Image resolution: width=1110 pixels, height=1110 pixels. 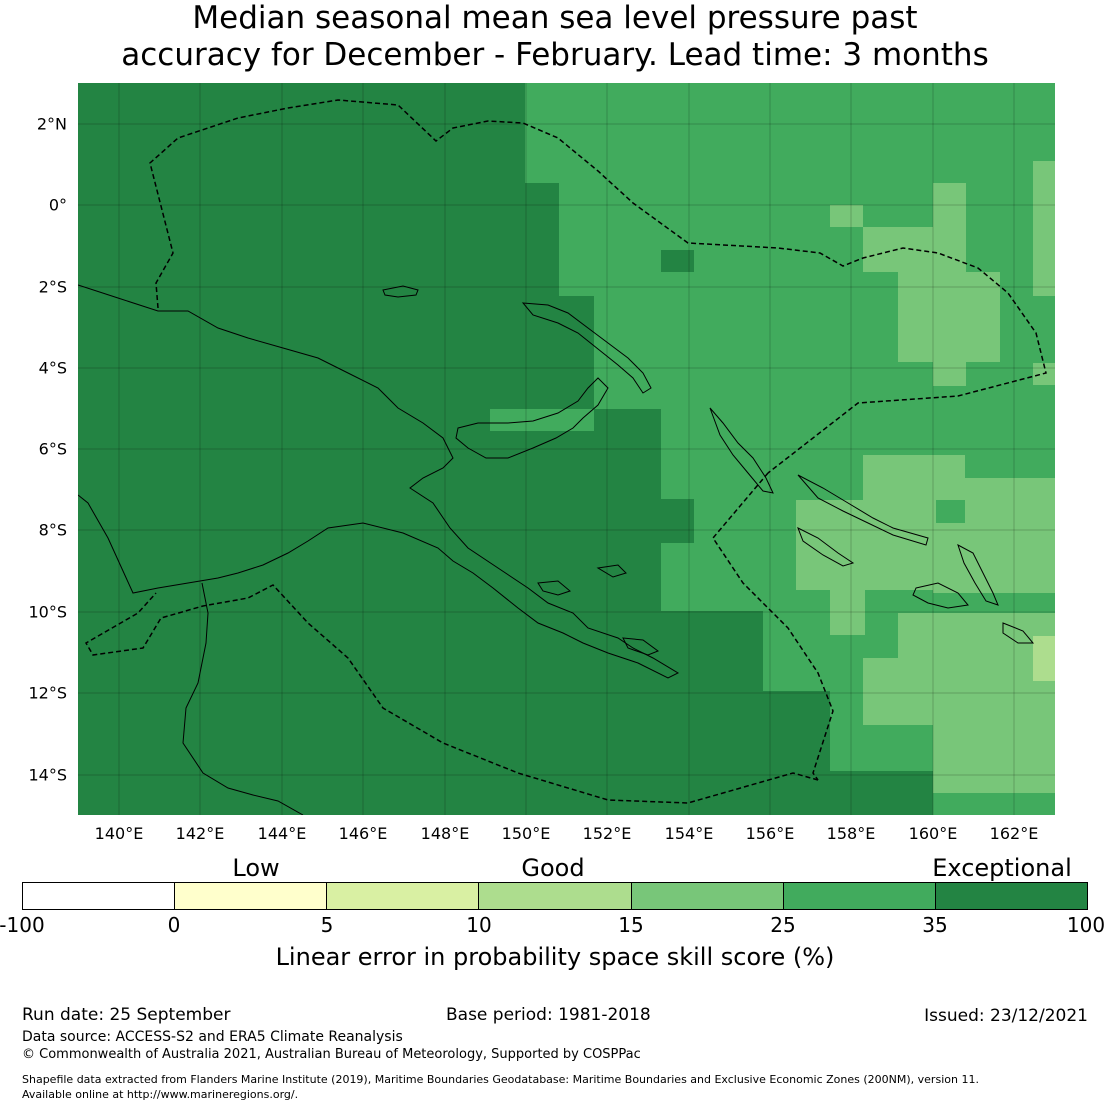 I want to click on colorbar-tick: 25, so click(x=783, y=925).